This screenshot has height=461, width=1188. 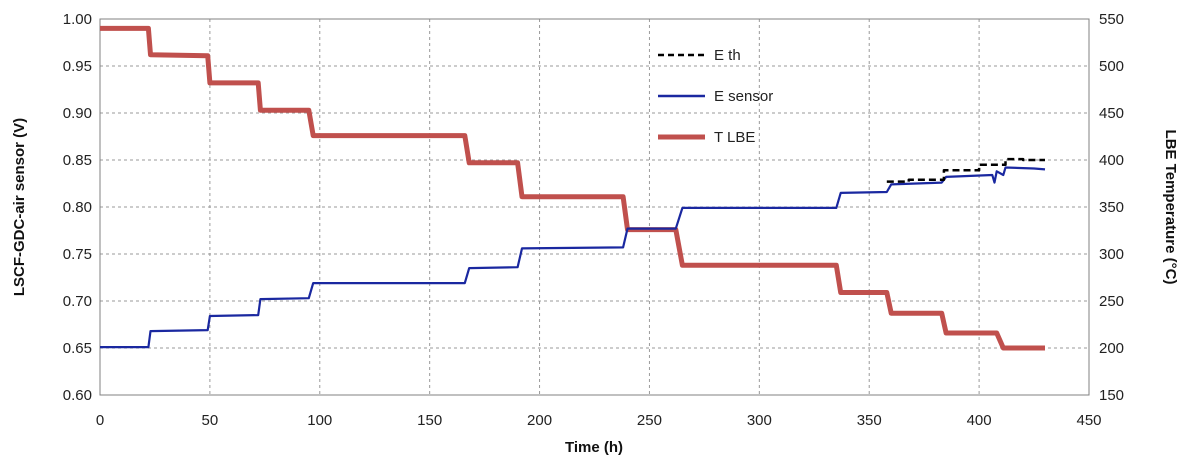 What do you see at coordinates (594, 447) in the screenshot?
I see `x-axis-title: Time (h)` at bounding box center [594, 447].